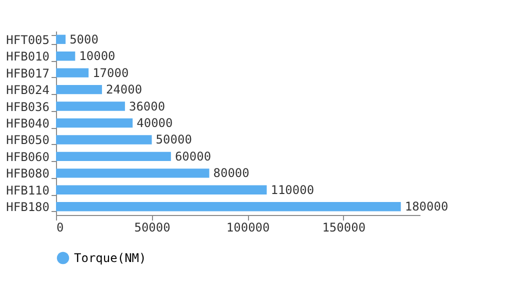 The width and height of the screenshot is (508, 288). Describe the element at coordinates (28, 140) in the screenshot. I see `y-tick-label: HFB050` at that location.